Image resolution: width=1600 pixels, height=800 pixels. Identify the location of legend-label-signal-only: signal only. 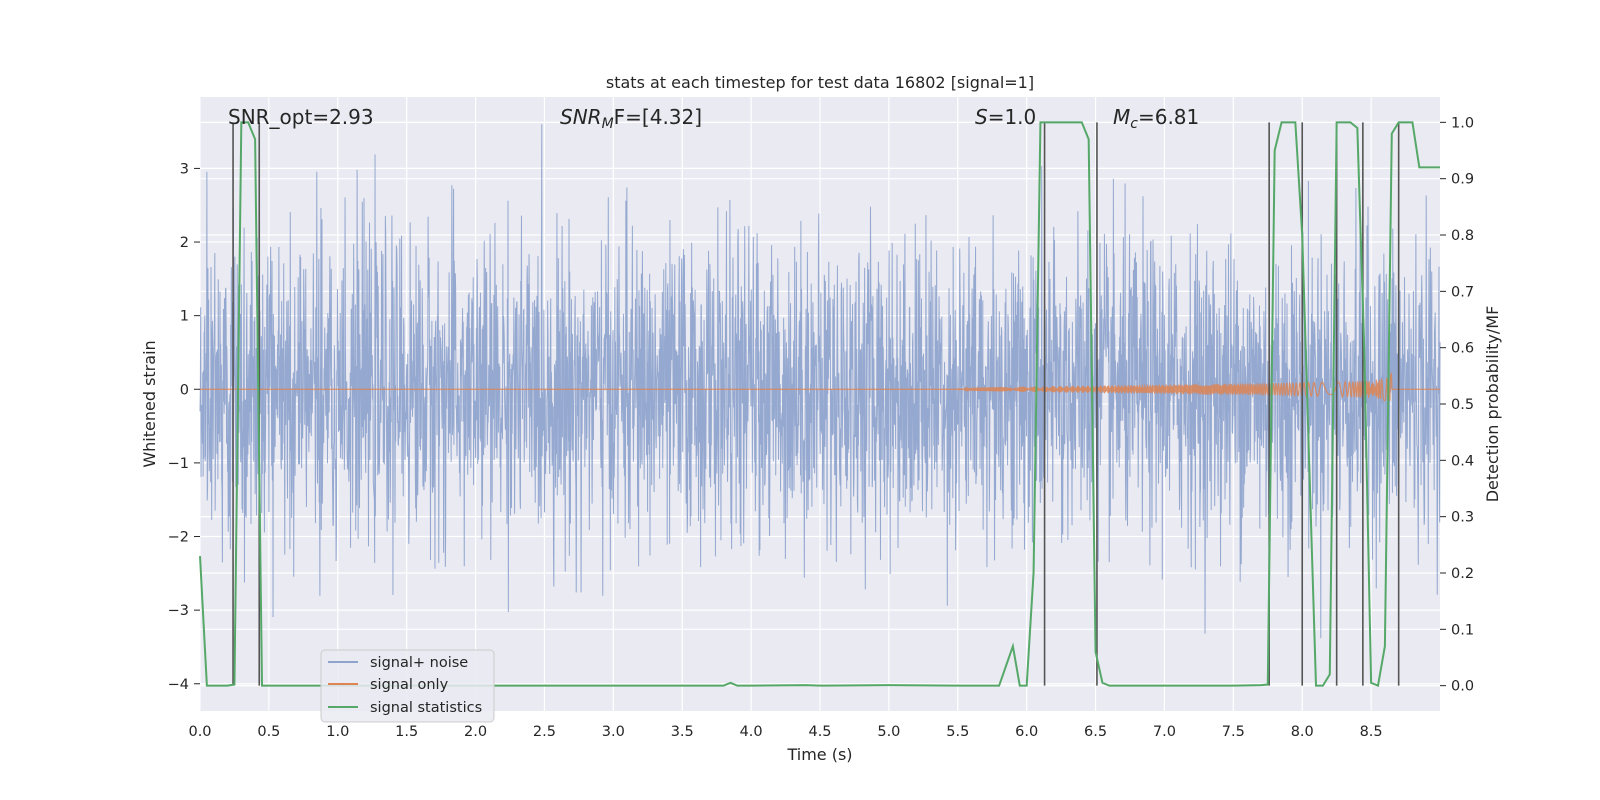
(409, 685).